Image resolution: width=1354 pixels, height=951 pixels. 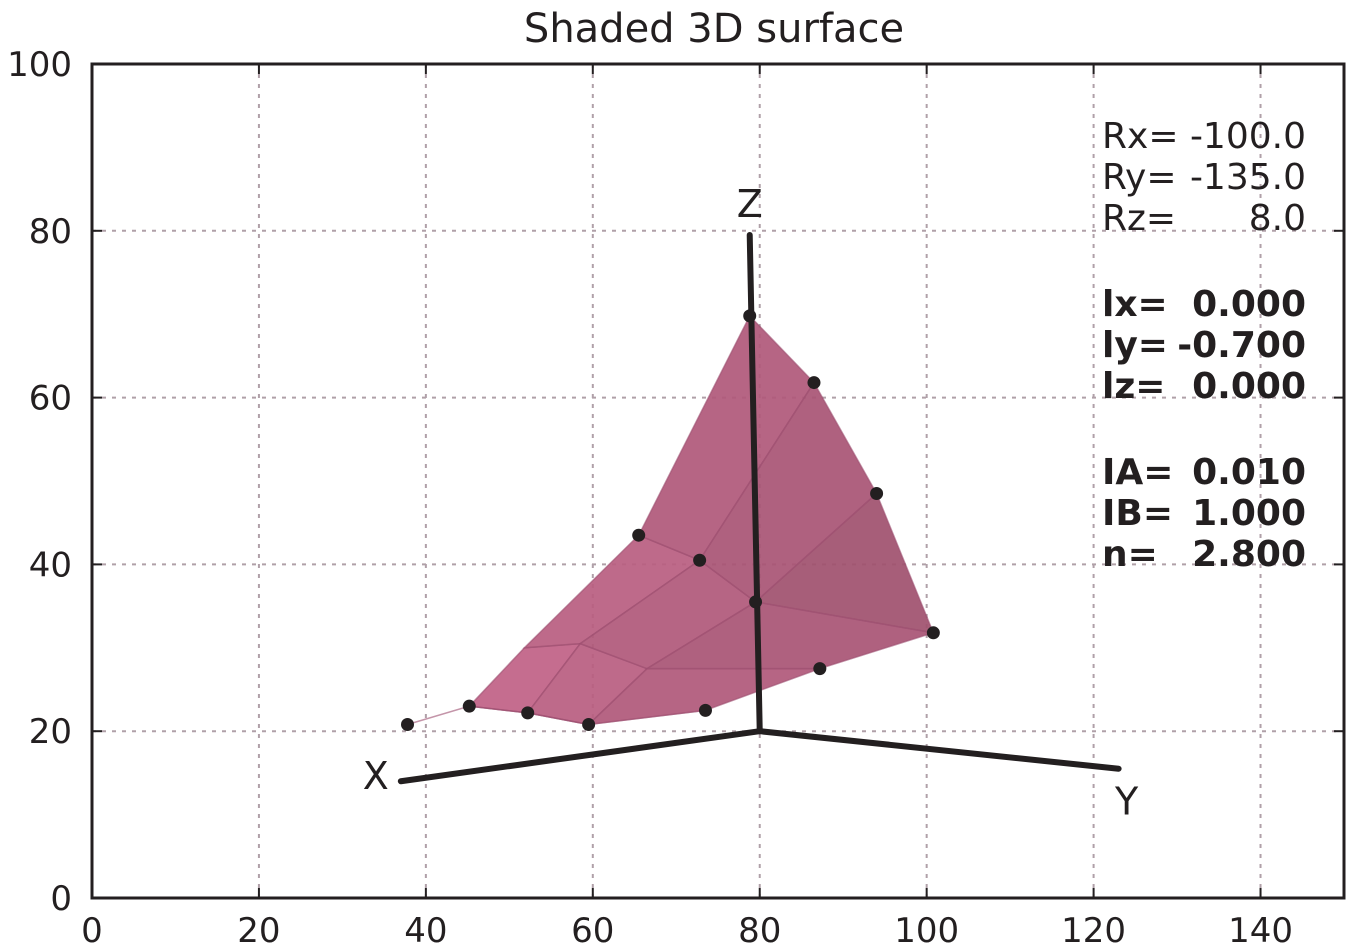 I want to click on x-tick-label: 0, so click(x=92, y=931).